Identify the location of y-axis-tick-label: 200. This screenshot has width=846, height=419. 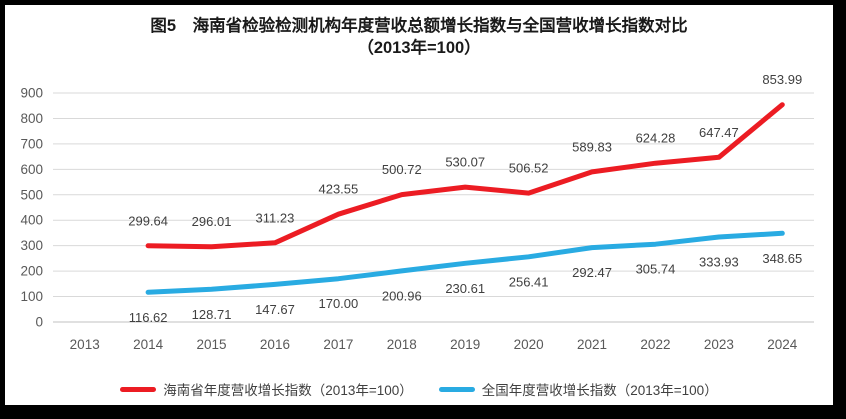
(31, 271).